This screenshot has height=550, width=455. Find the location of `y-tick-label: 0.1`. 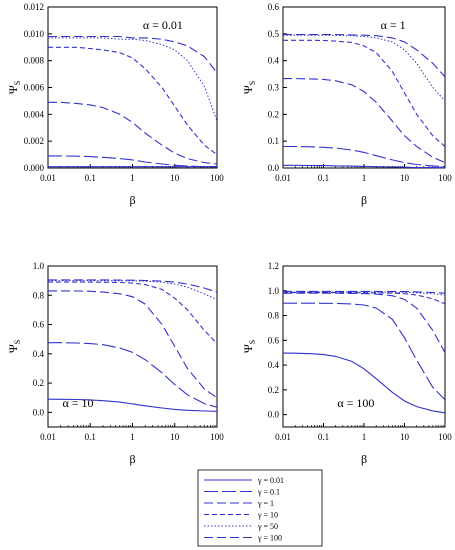

y-tick-label: 0.1 is located at coordinates (273, 141).